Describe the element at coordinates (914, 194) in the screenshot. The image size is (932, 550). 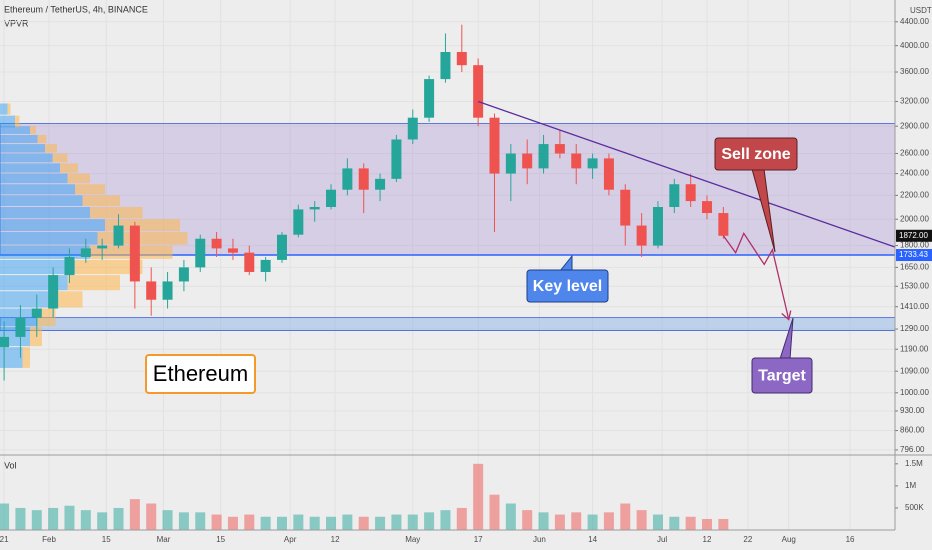
I see `y-tick-label: 2200.00` at that location.